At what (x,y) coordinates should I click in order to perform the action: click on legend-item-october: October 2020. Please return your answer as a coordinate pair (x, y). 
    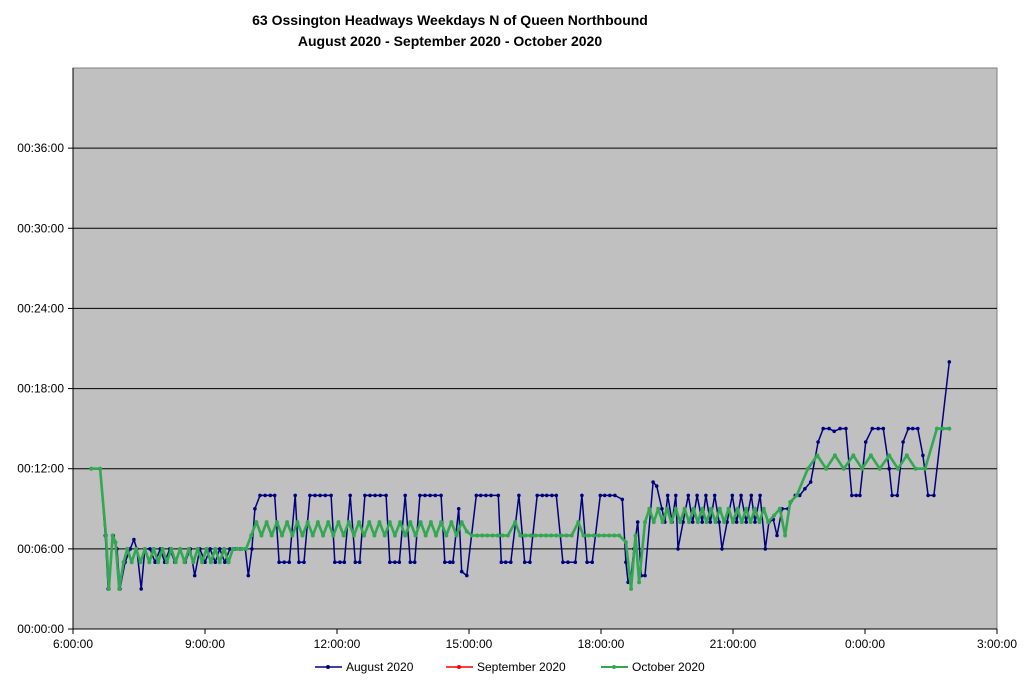
    Looking at the image, I should click on (653, 667).